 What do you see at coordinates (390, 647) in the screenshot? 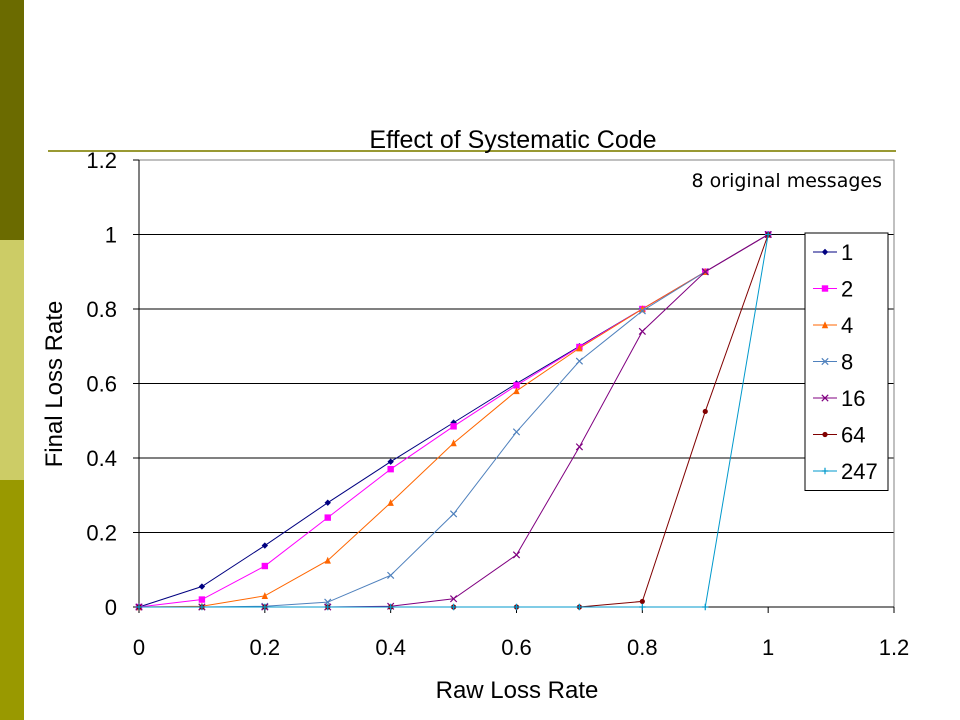
I see `x-tick-label: 0.4` at bounding box center [390, 647].